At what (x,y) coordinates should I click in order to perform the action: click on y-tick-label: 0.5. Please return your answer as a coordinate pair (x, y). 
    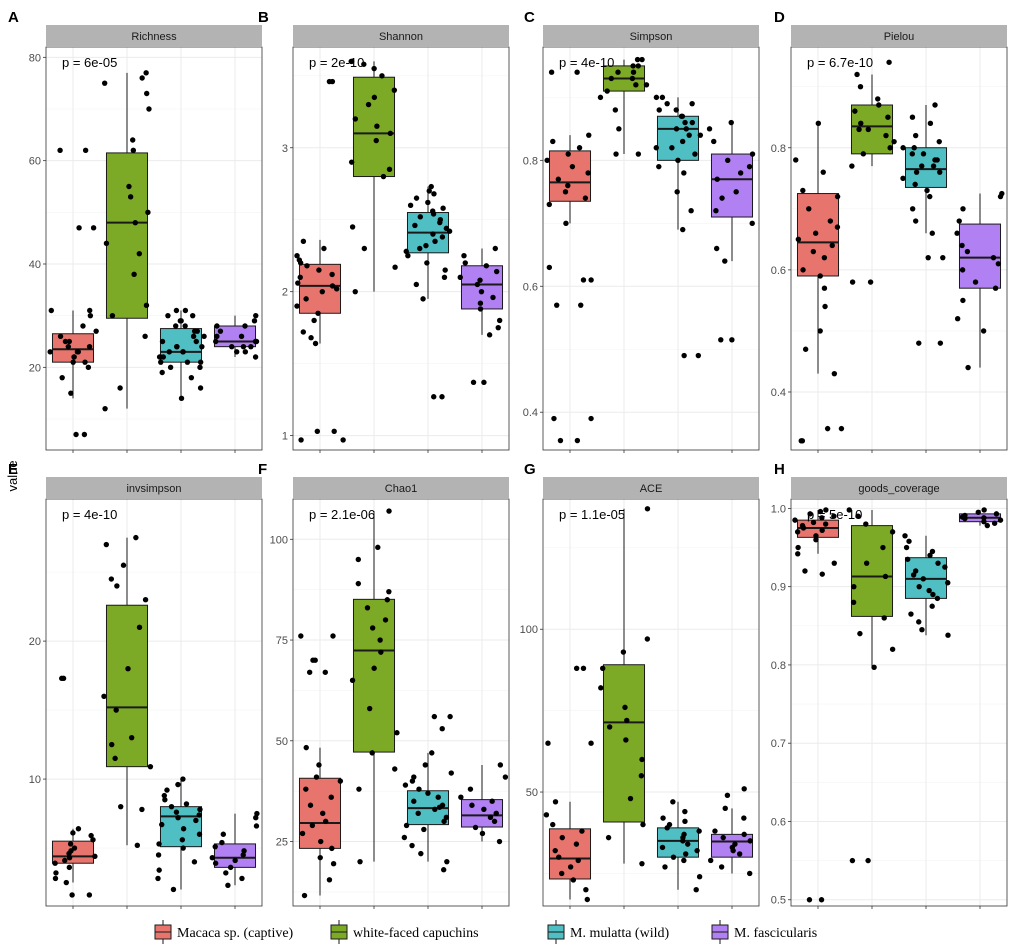
    Looking at the image, I should click on (778, 901).